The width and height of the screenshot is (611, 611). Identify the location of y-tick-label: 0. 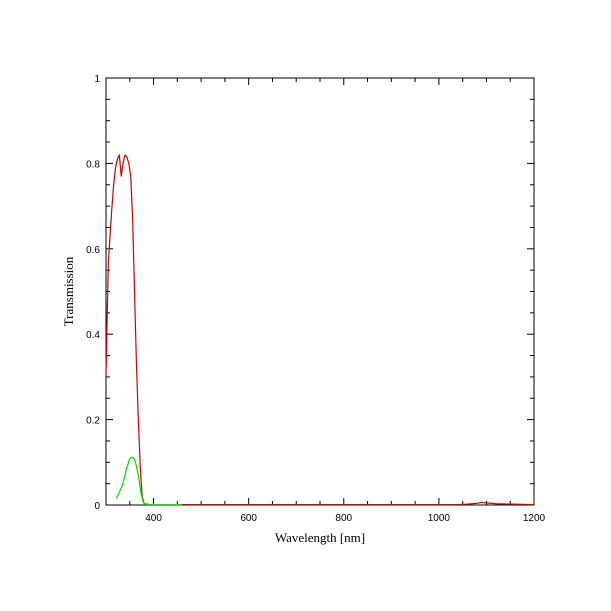
(97, 506).